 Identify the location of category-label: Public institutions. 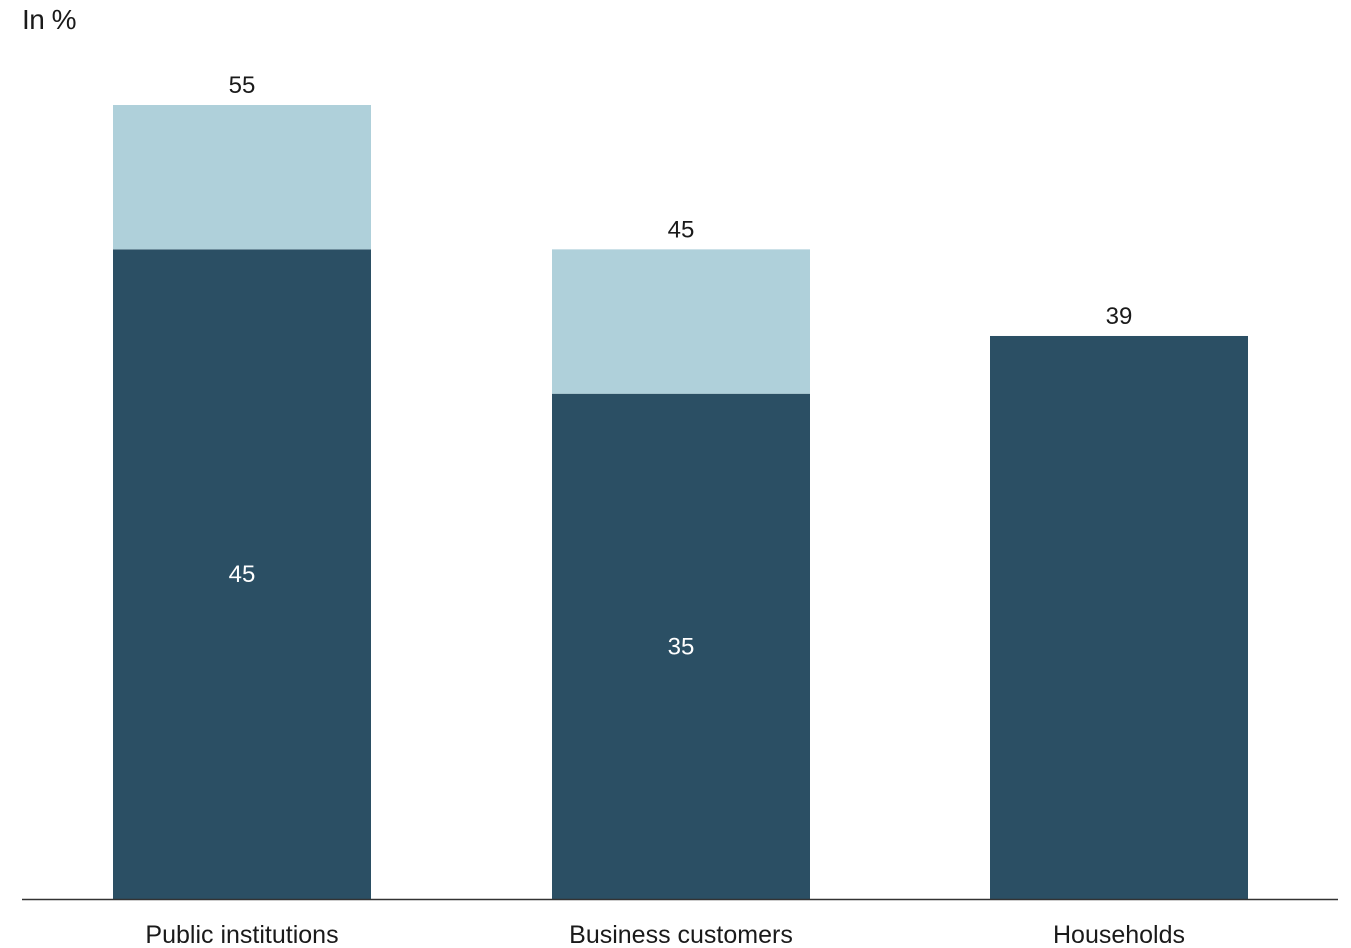
(241, 934).